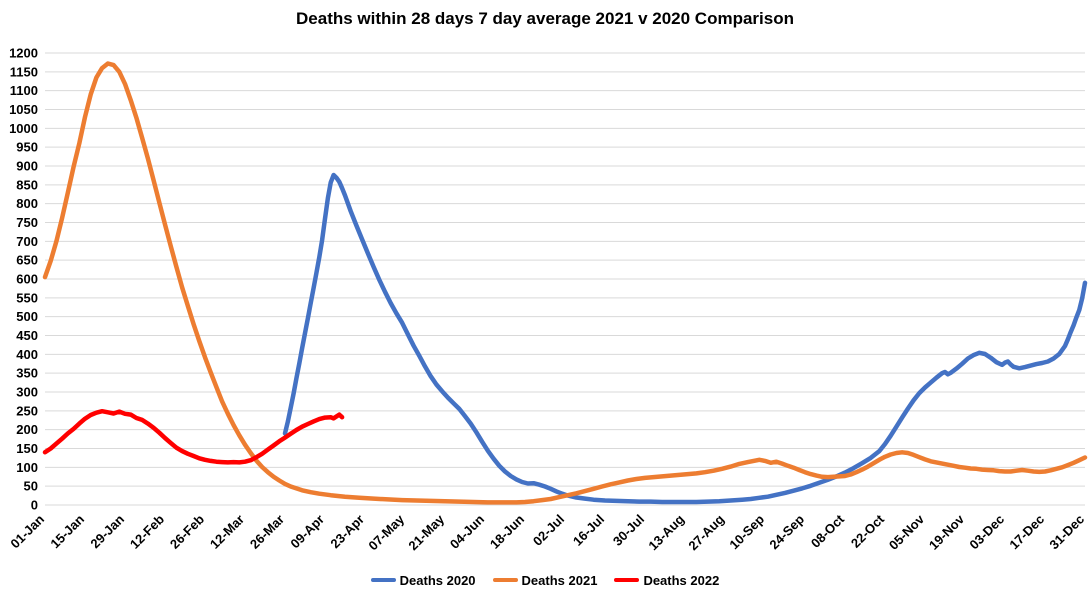  Describe the element at coordinates (706, 532) in the screenshot. I see `x-axis-tick-label: 27-Aug` at that location.